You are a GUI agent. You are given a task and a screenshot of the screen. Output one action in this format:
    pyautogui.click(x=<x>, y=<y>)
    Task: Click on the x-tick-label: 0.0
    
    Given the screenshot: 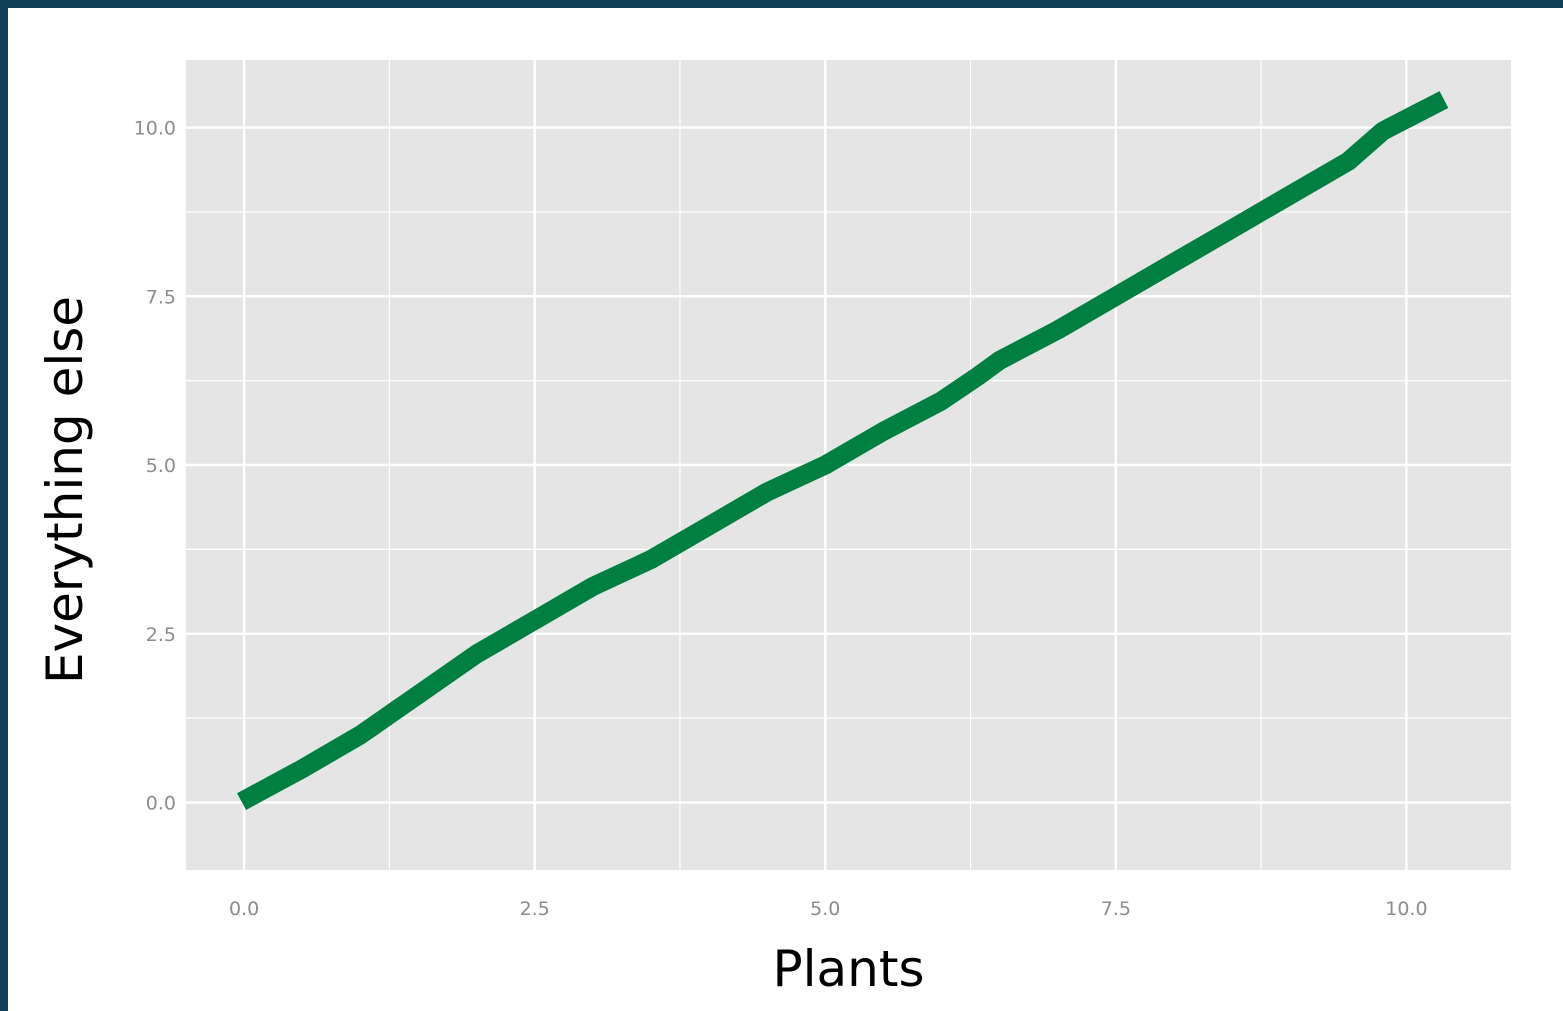 What is the action you would take?
    pyautogui.click(x=244, y=909)
    